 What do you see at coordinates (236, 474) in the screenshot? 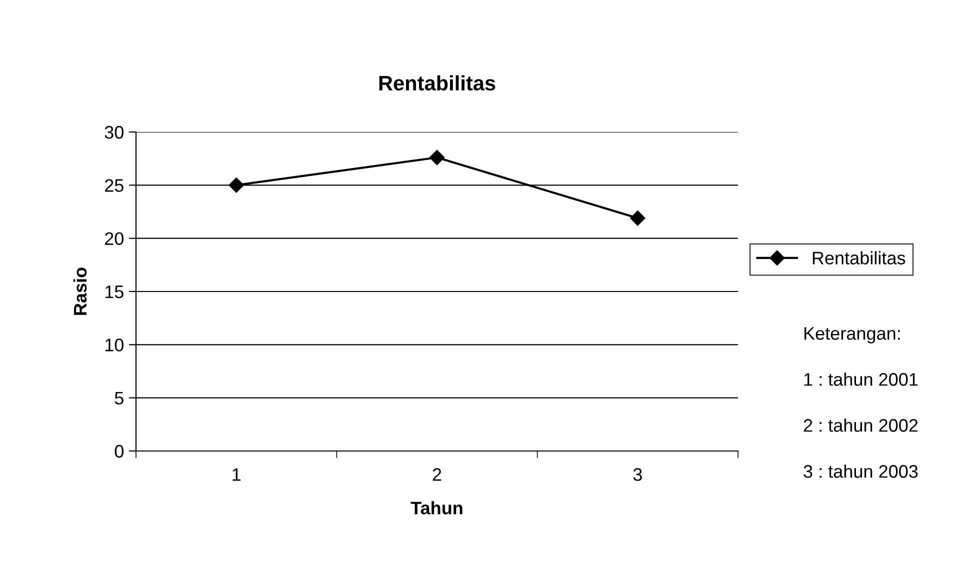
I see `x-tick-label: 1` at bounding box center [236, 474].